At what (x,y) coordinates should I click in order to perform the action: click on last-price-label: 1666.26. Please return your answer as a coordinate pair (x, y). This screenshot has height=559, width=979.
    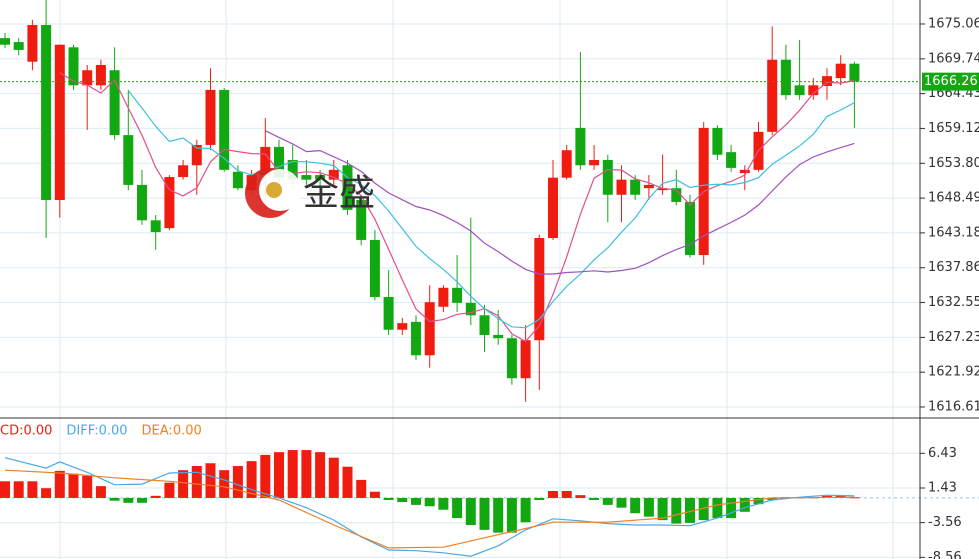
    Looking at the image, I should click on (951, 81).